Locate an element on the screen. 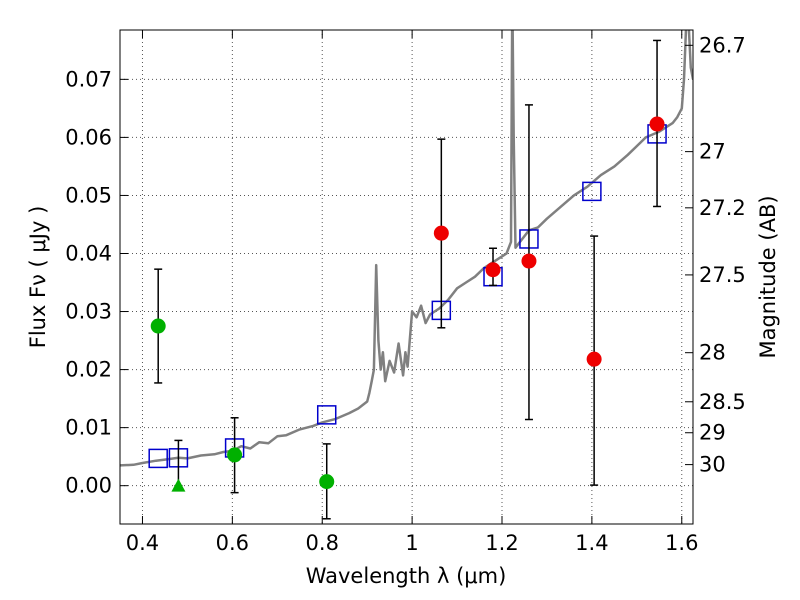 This screenshot has height=600, width=800. y2-tick-label: 30 is located at coordinates (712, 465).